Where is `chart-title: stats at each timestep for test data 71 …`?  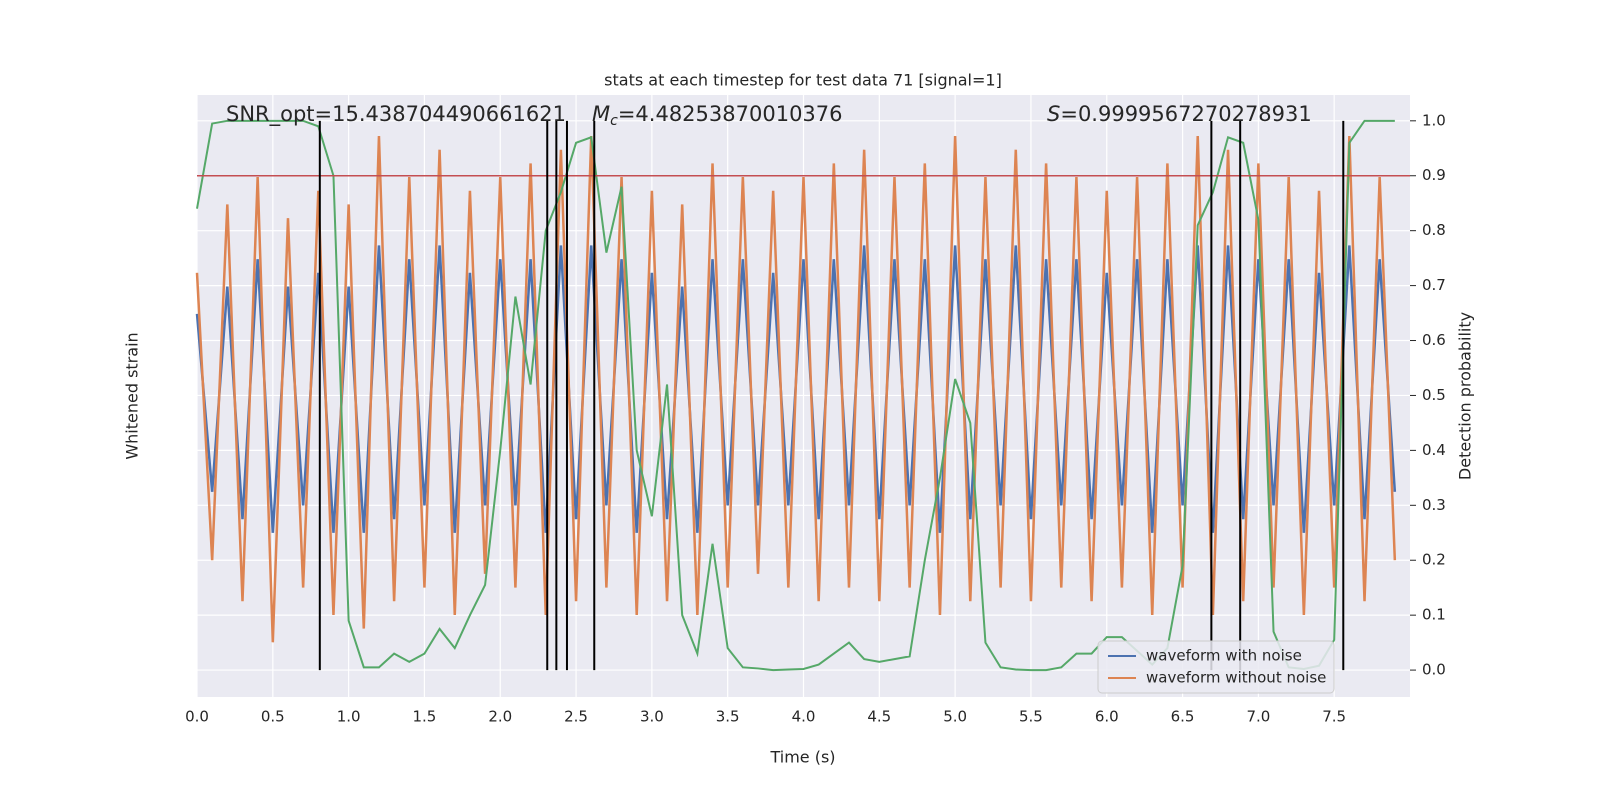
chart-title: stats at each timestep for test data 71 … is located at coordinates (803, 80).